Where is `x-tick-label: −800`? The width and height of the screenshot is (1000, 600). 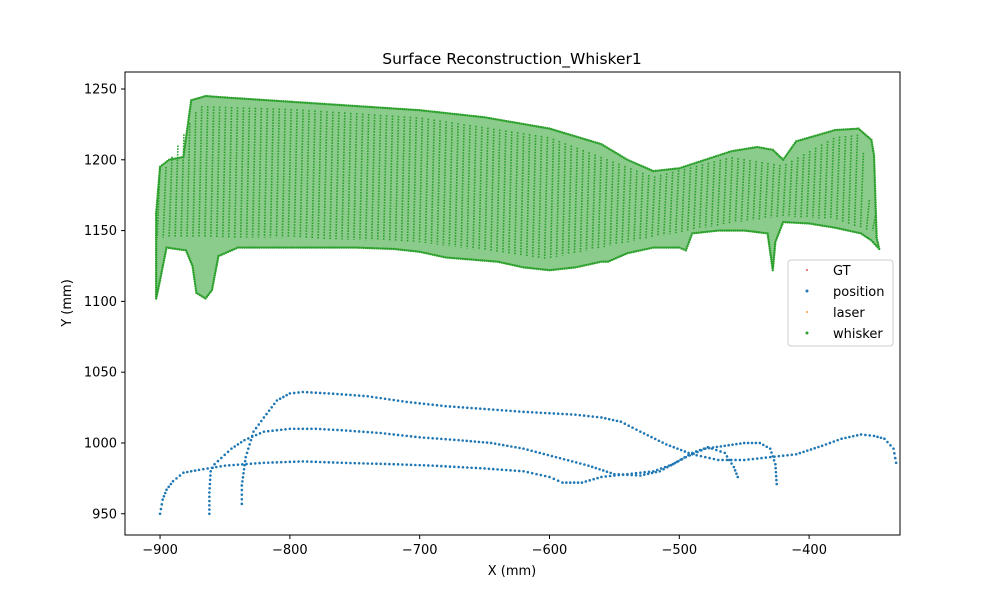
x-tick-label: −800 is located at coordinates (290, 550).